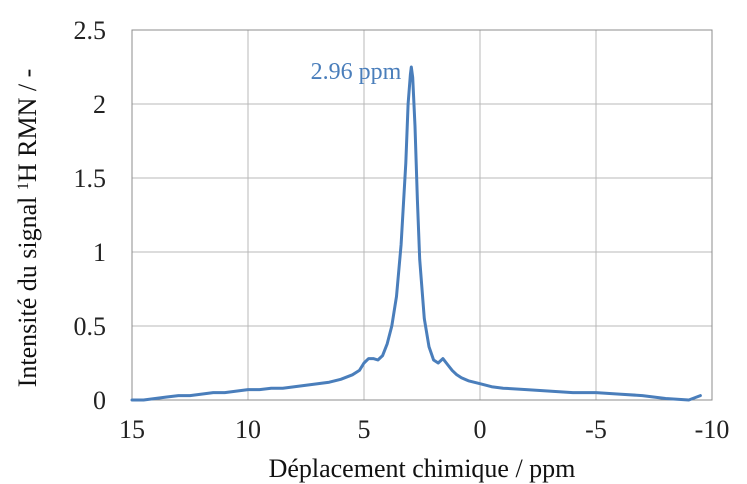 The height and width of the screenshot is (484, 747). I want to click on x-tick-label: -5, so click(596, 429).